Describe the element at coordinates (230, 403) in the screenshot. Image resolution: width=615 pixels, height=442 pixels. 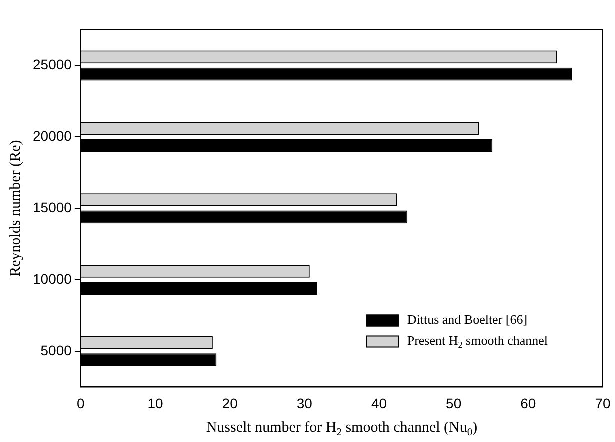
I see `x-tick-label: 20` at that location.